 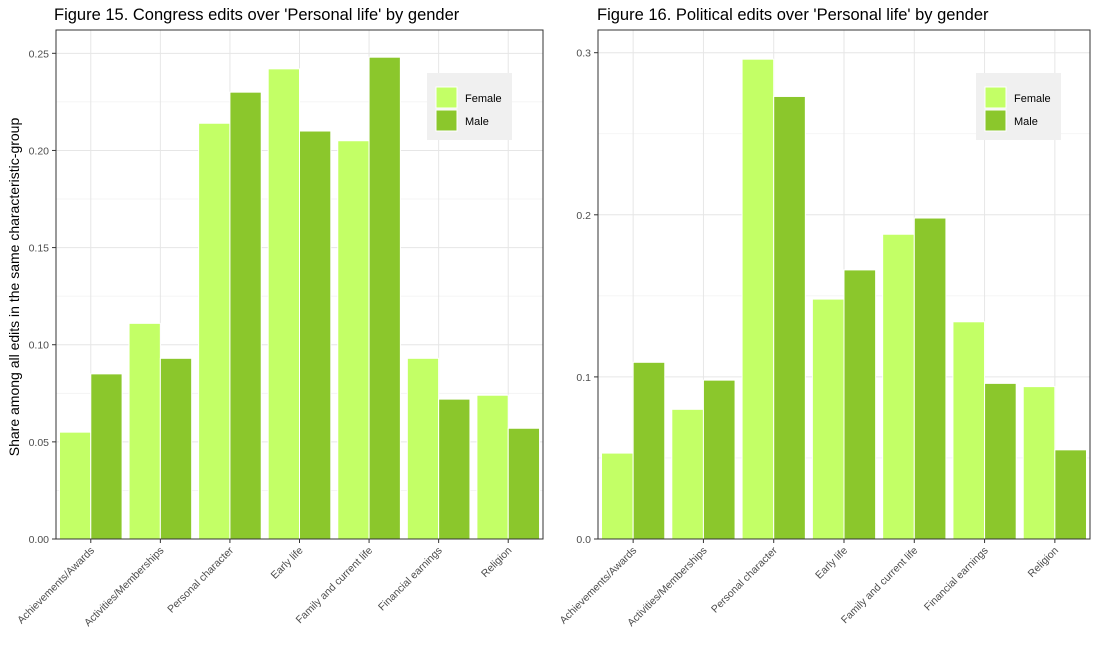 What do you see at coordinates (583, 54) in the screenshot?
I see `y-tick-label: 0.3` at bounding box center [583, 54].